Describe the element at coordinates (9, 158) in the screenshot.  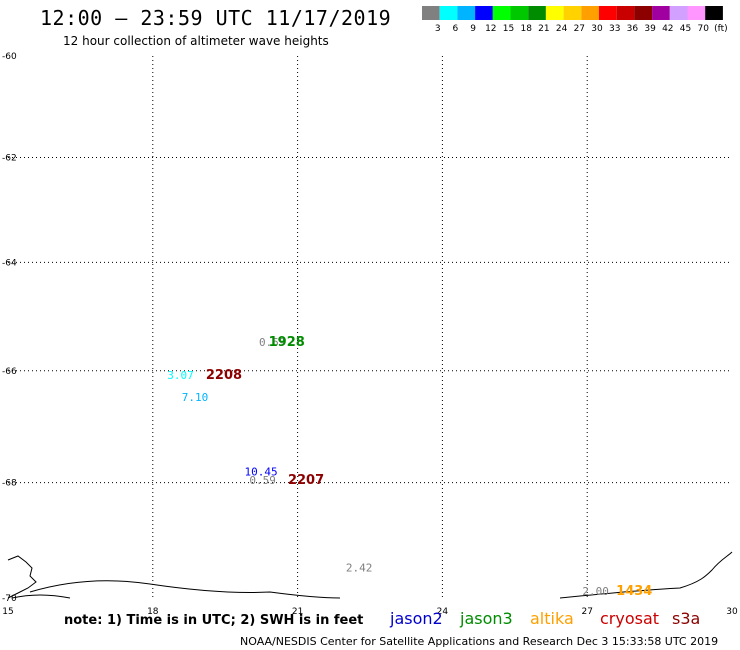
I see `y-tick-label: -62` at that location.